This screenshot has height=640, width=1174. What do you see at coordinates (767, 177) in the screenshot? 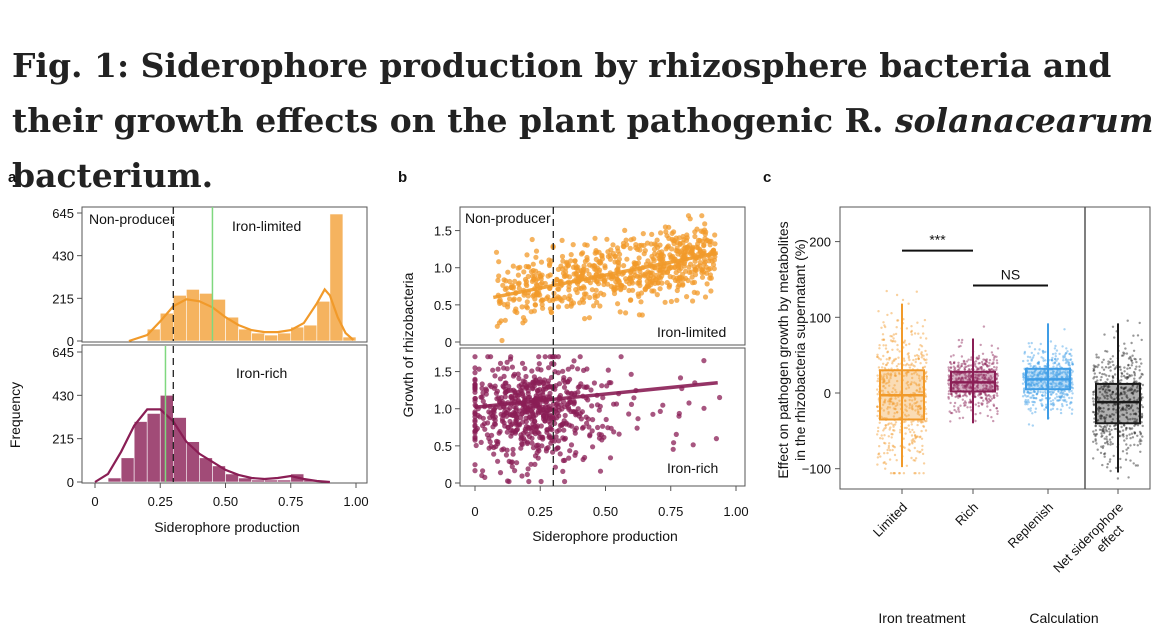
I see `panel-c-letter: c` at bounding box center [767, 177].